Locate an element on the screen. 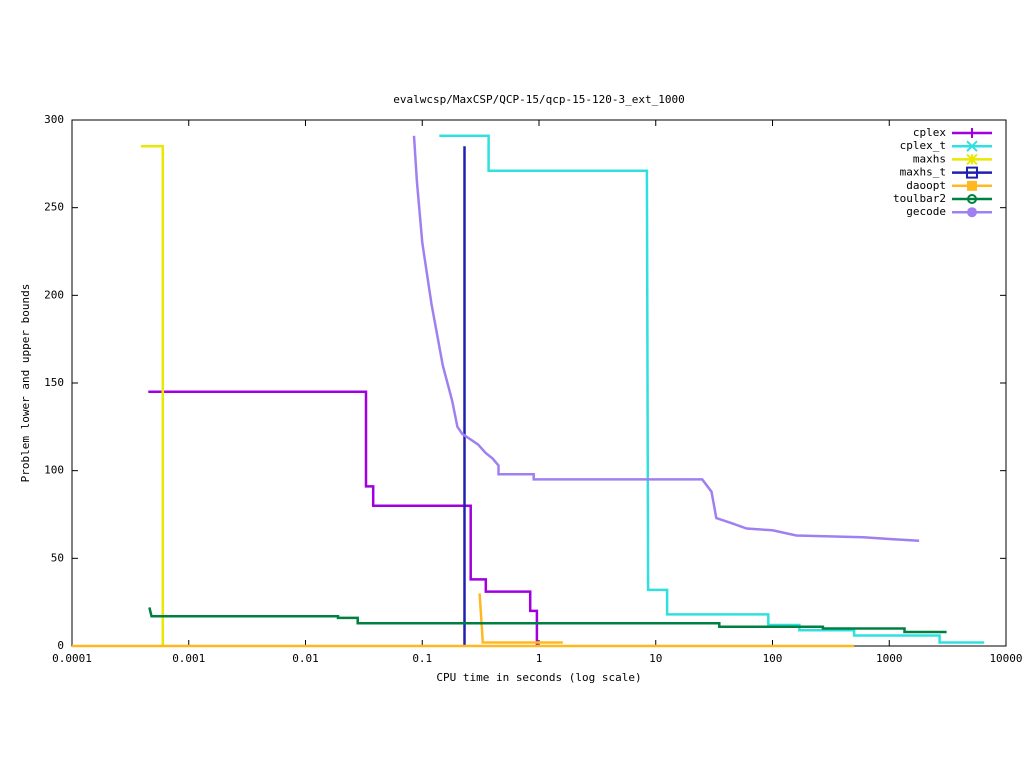 The image size is (1024, 768). x-tick-label: 10000 is located at coordinates (1005, 658).